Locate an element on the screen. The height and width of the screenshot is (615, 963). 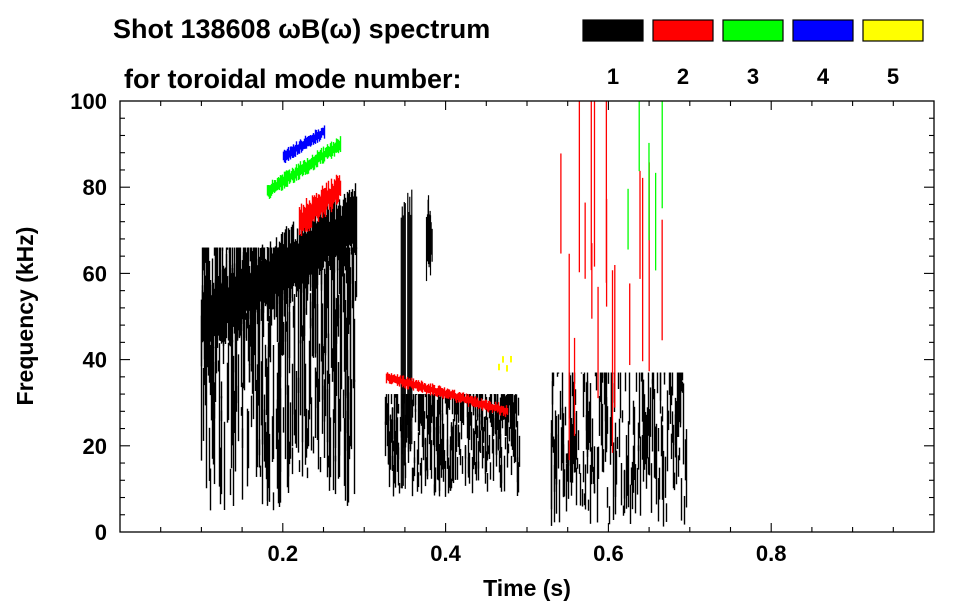
mode-n3-chirp is located at coordinates (304, 167).